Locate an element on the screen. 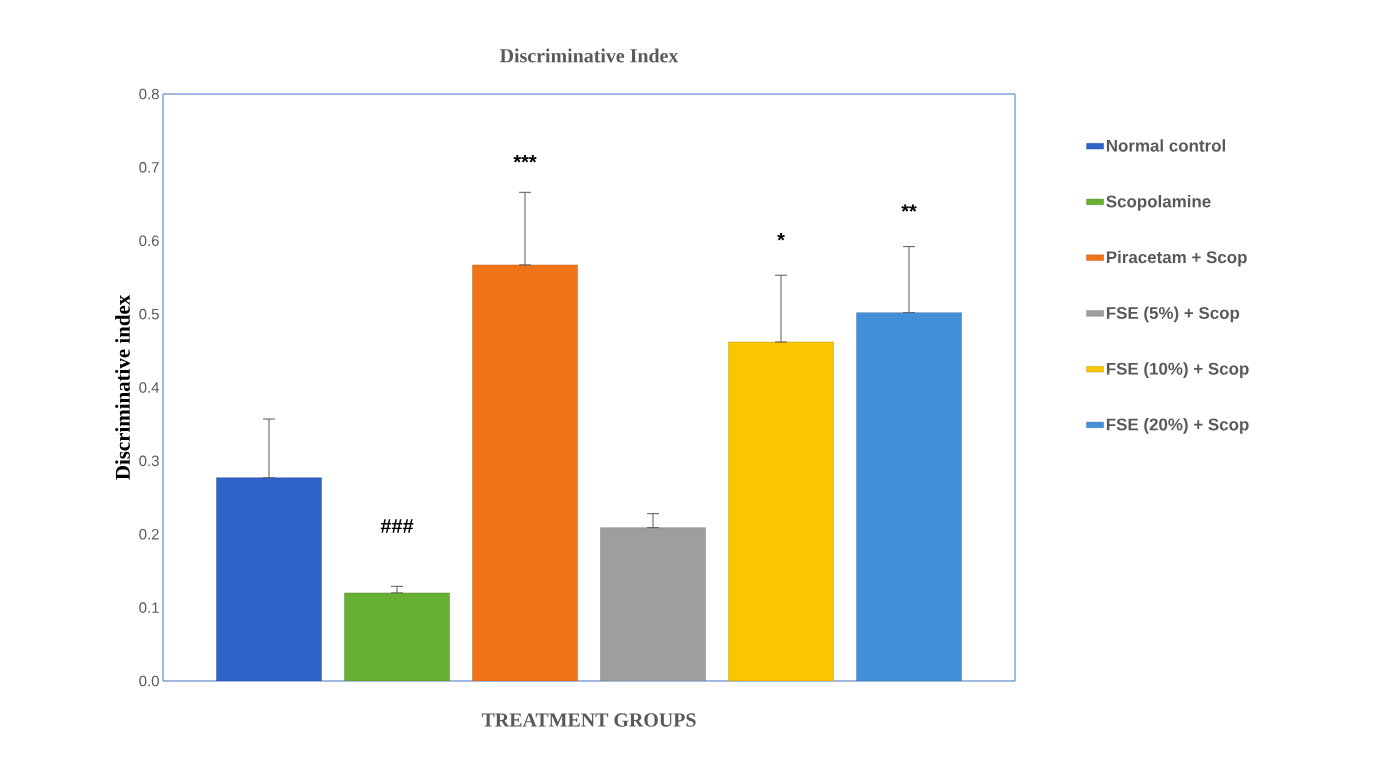 This screenshot has width=1382, height=762. legend-label: FSE (20%) + Scop is located at coordinates (1177, 426).